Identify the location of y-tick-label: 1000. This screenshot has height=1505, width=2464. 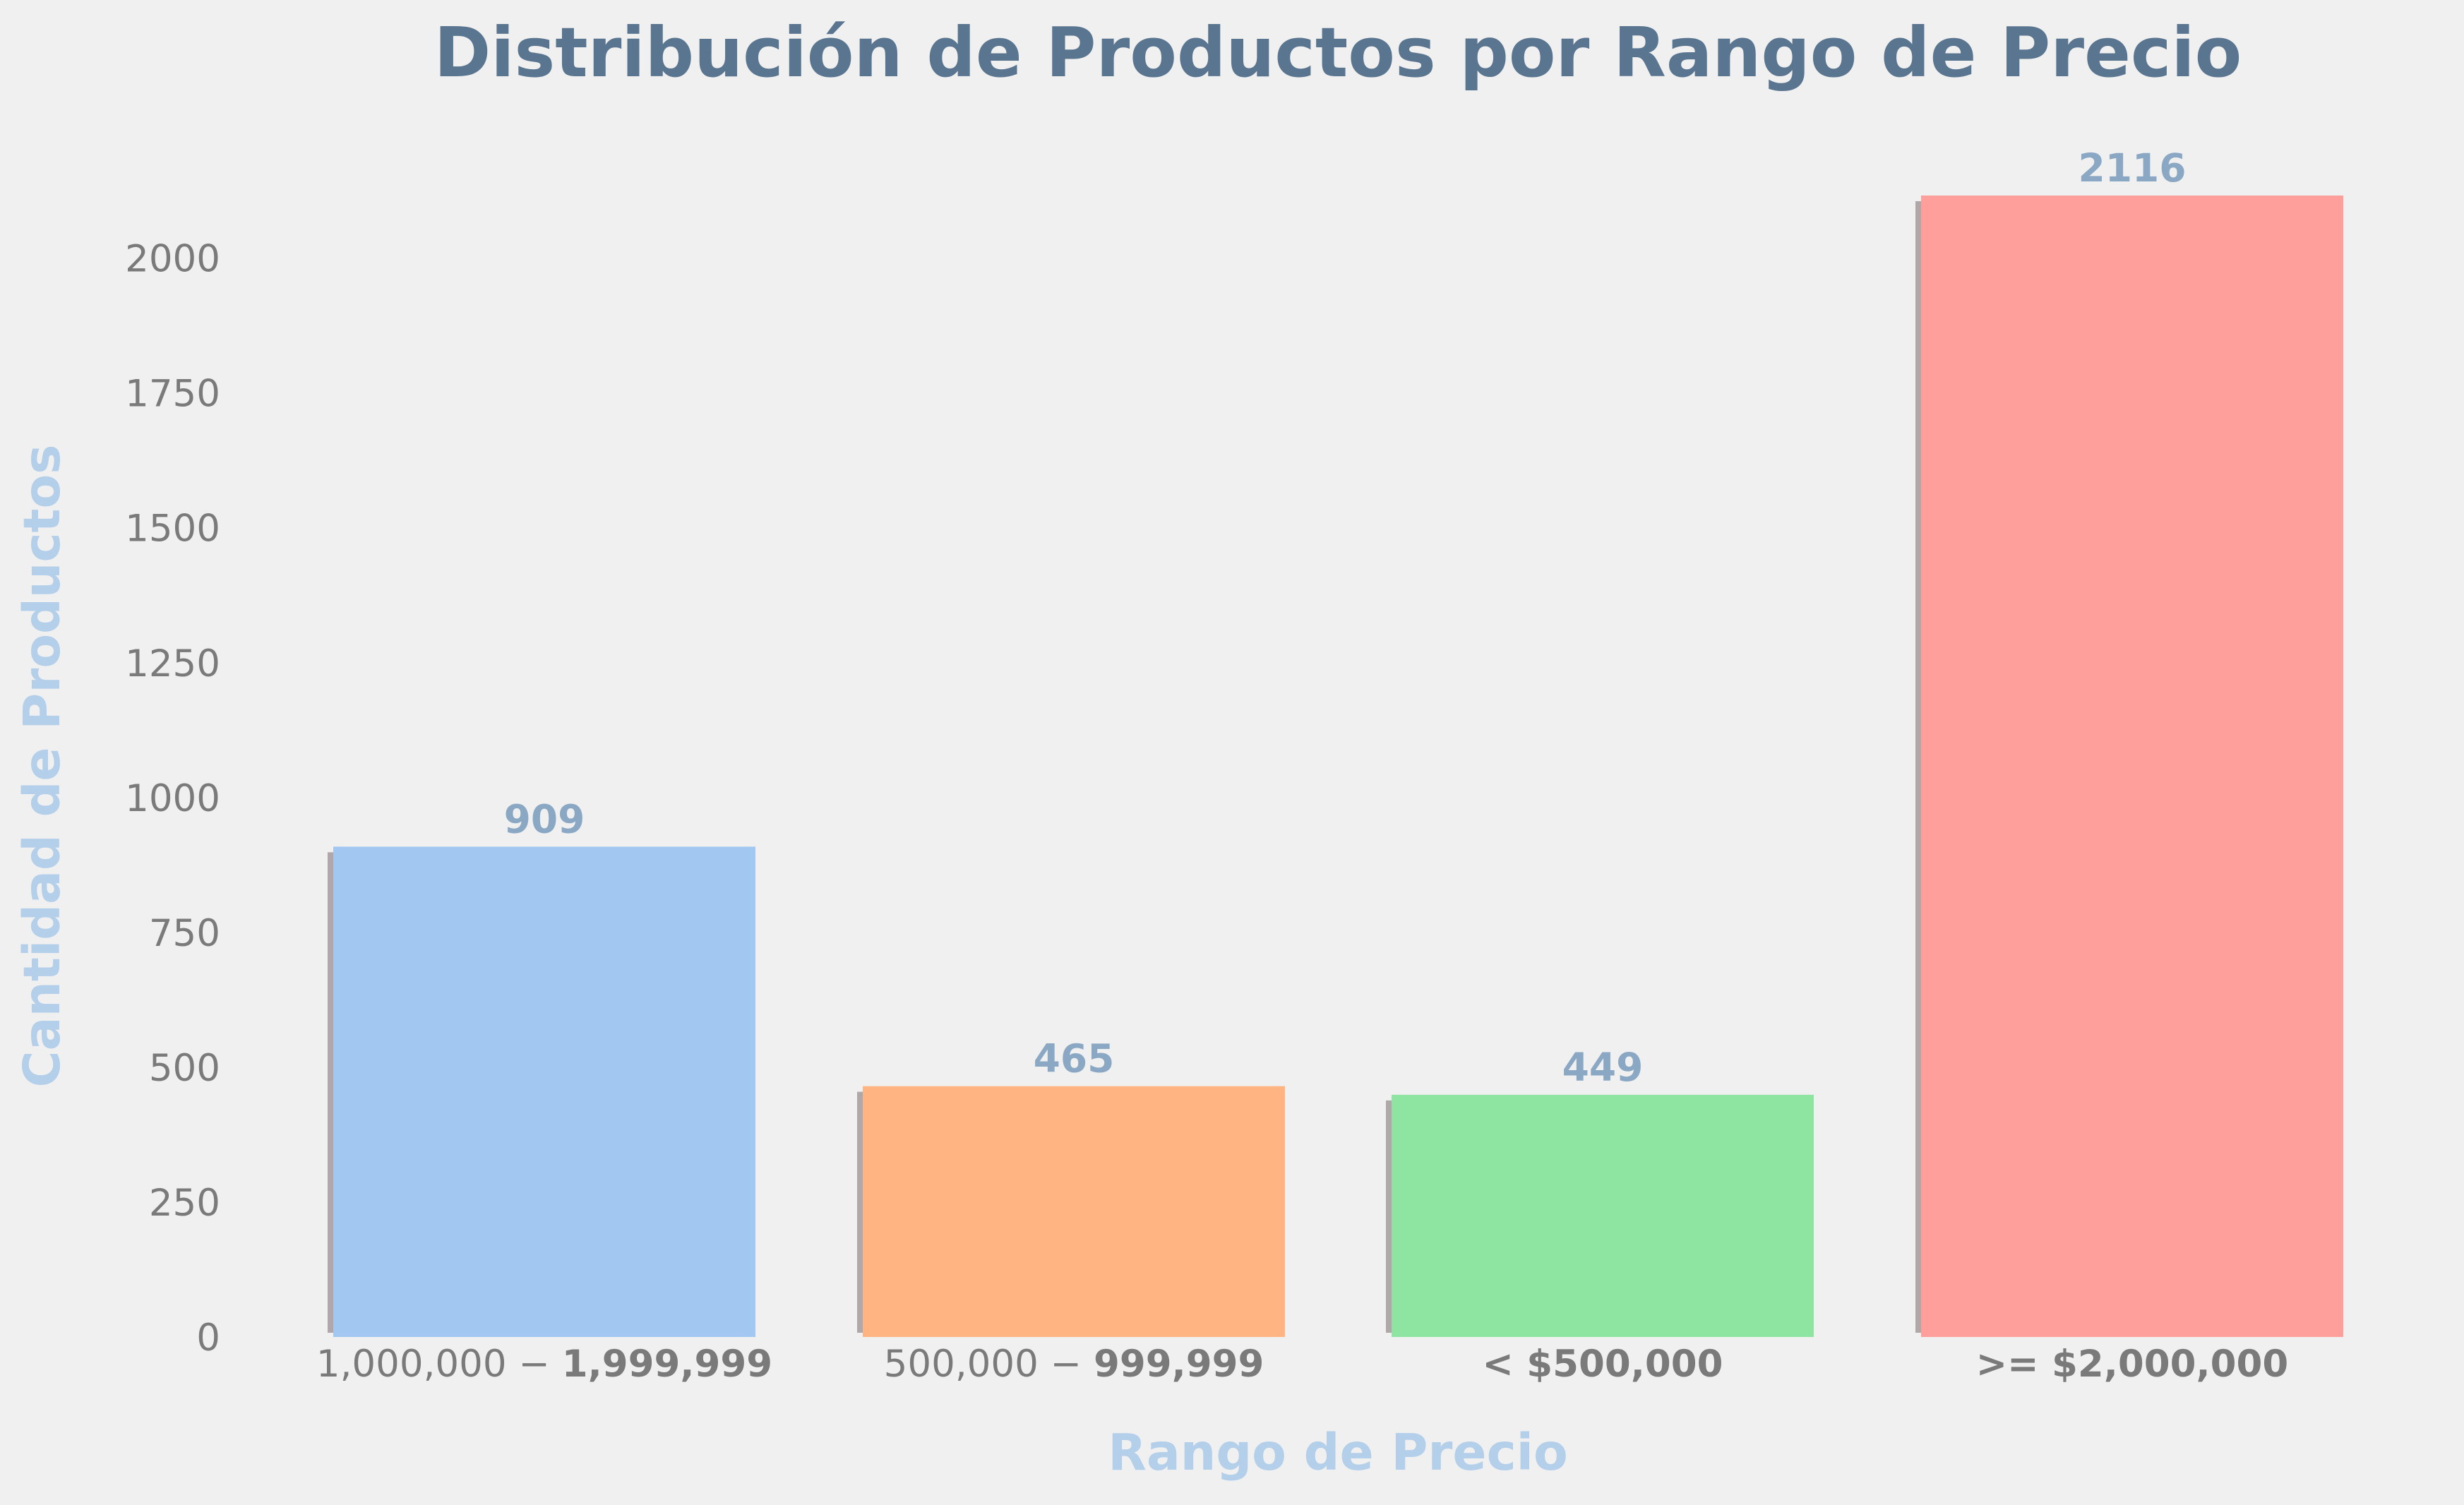
(172, 798).